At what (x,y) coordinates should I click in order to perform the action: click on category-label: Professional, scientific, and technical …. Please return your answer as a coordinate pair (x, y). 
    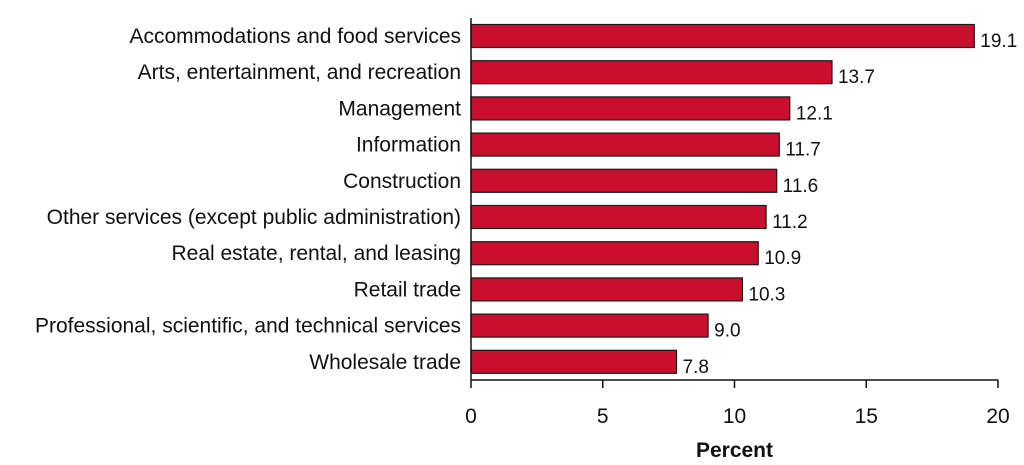
    Looking at the image, I should click on (248, 326).